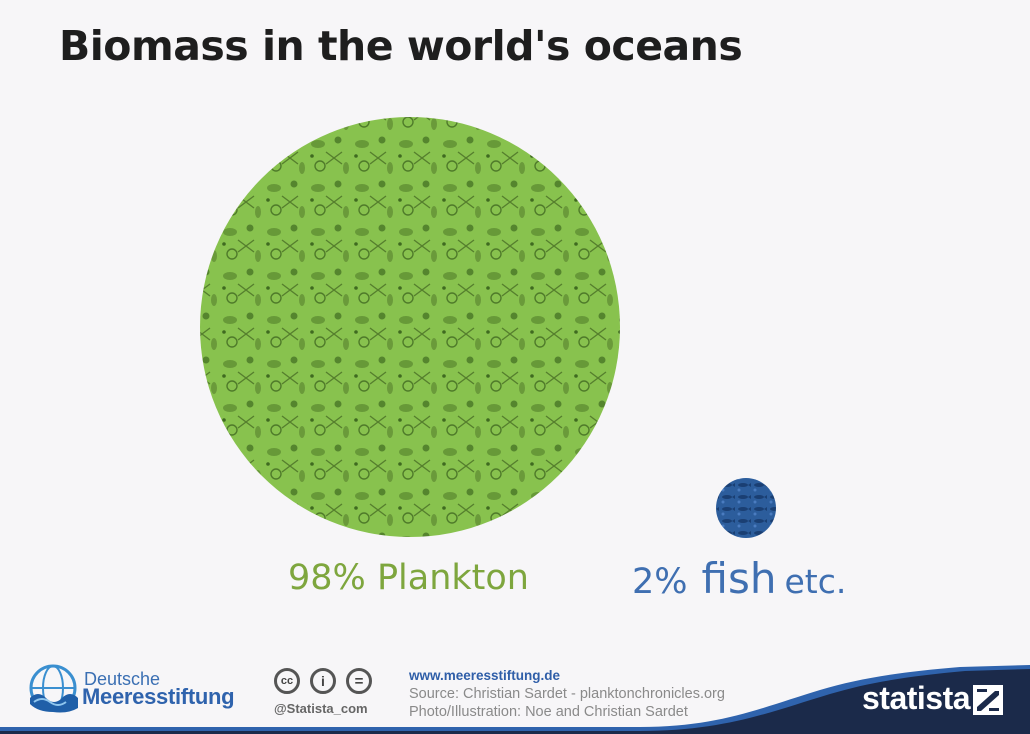 The image size is (1030, 734). Describe the element at coordinates (485, 675) in the screenshot. I see `source-url: www.meeresstiftung.de` at that location.